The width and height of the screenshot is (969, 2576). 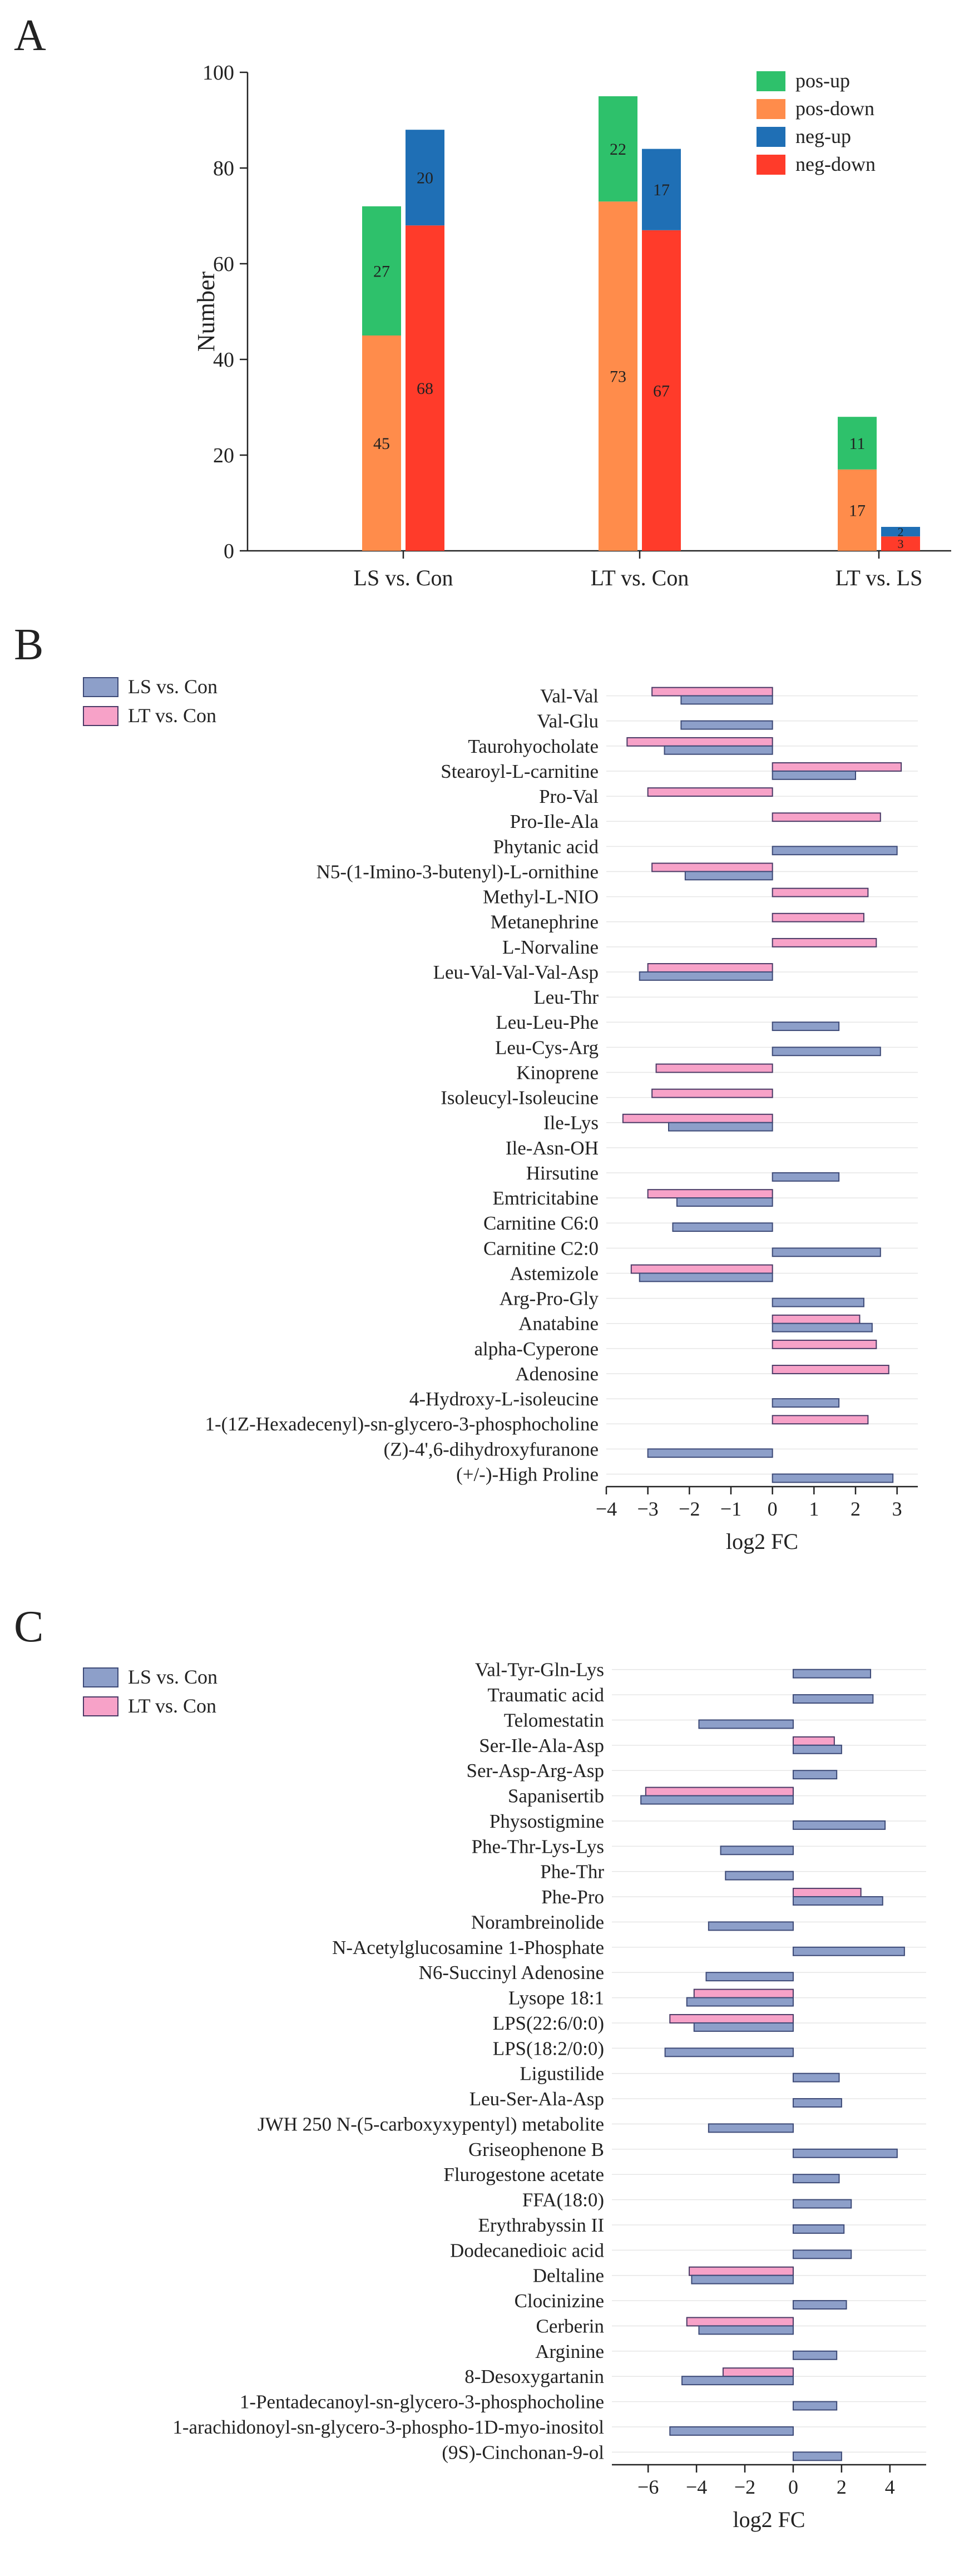 I want to click on category-label: Pro-Val, so click(x=569, y=797).